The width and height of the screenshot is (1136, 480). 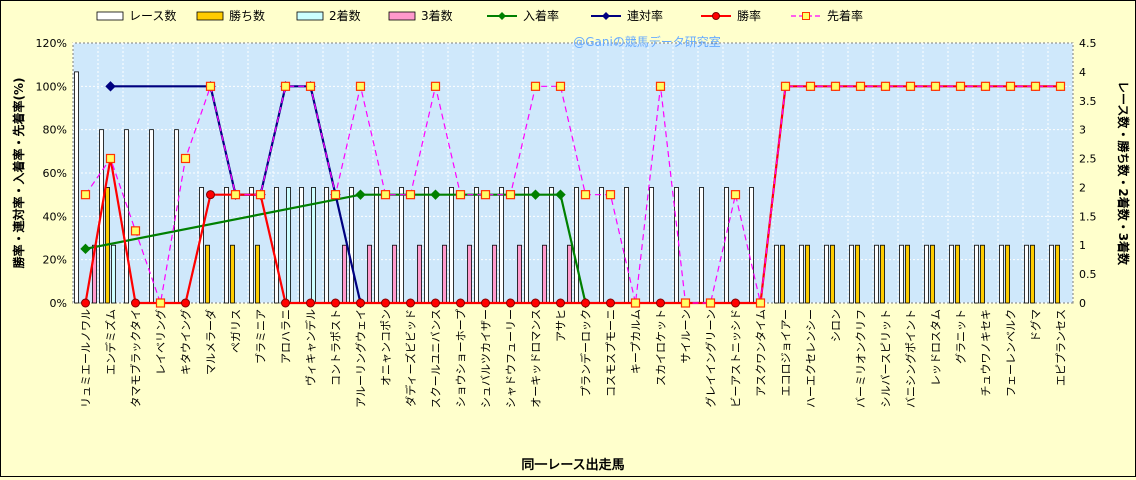 What do you see at coordinates (461, 358) in the screenshot?
I see `x-tick-label: ショウショーホープ` at bounding box center [461, 358].